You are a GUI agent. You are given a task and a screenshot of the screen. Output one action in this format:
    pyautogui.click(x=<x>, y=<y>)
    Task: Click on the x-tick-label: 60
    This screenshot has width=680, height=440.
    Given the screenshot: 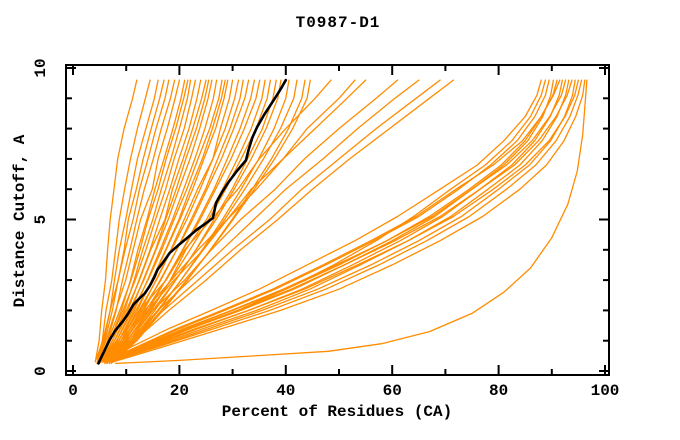 What is the action you would take?
    pyautogui.click(x=392, y=391)
    